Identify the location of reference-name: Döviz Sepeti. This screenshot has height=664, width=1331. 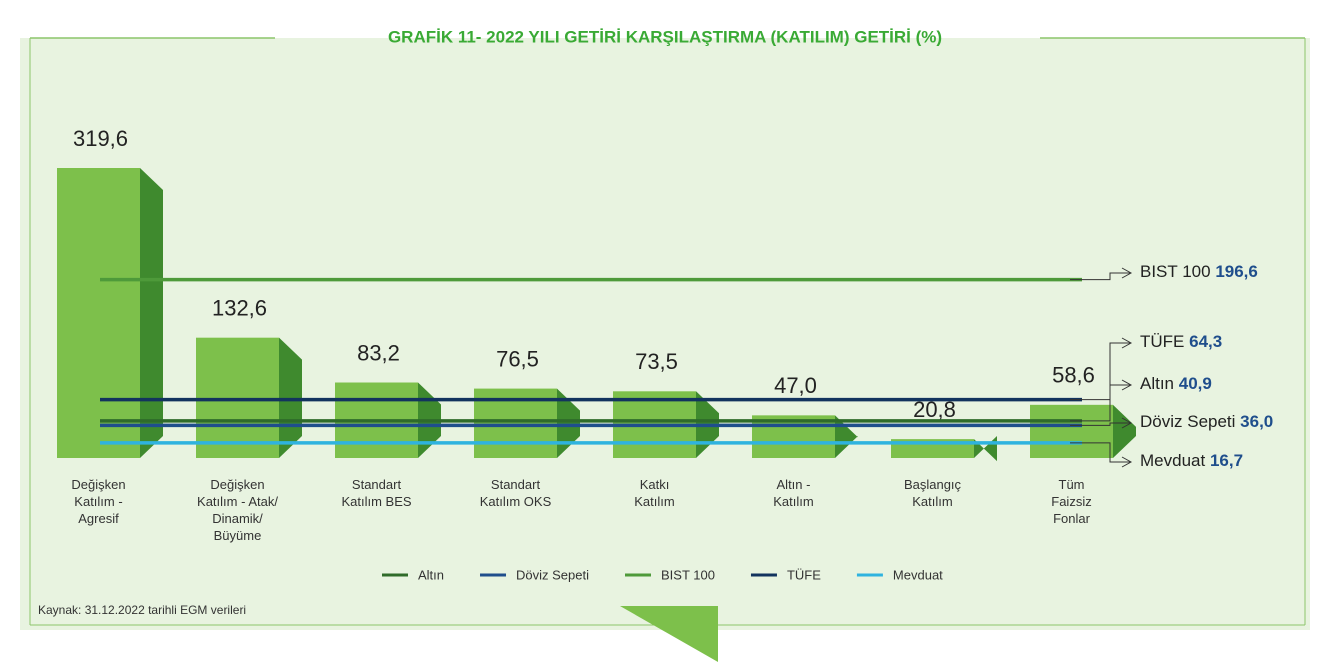
(1187, 421).